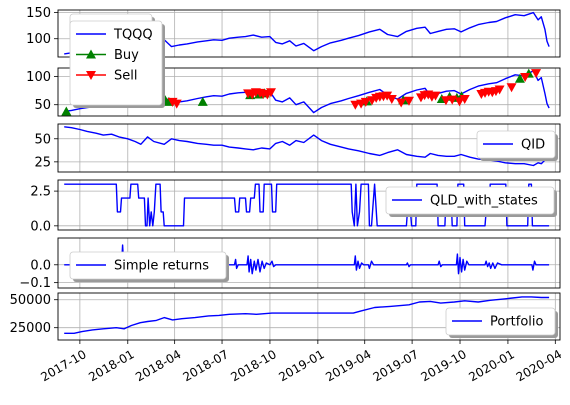  Describe the element at coordinates (533, 145) in the screenshot. I see `legend-label: QID` at that location.